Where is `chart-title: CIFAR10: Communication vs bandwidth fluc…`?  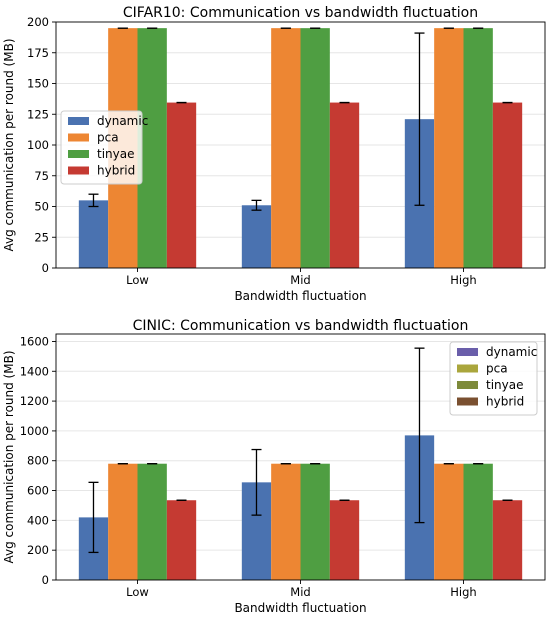 chart-title: CIFAR10: Communication vs bandwidth fluc… is located at coordinates (300, 13).